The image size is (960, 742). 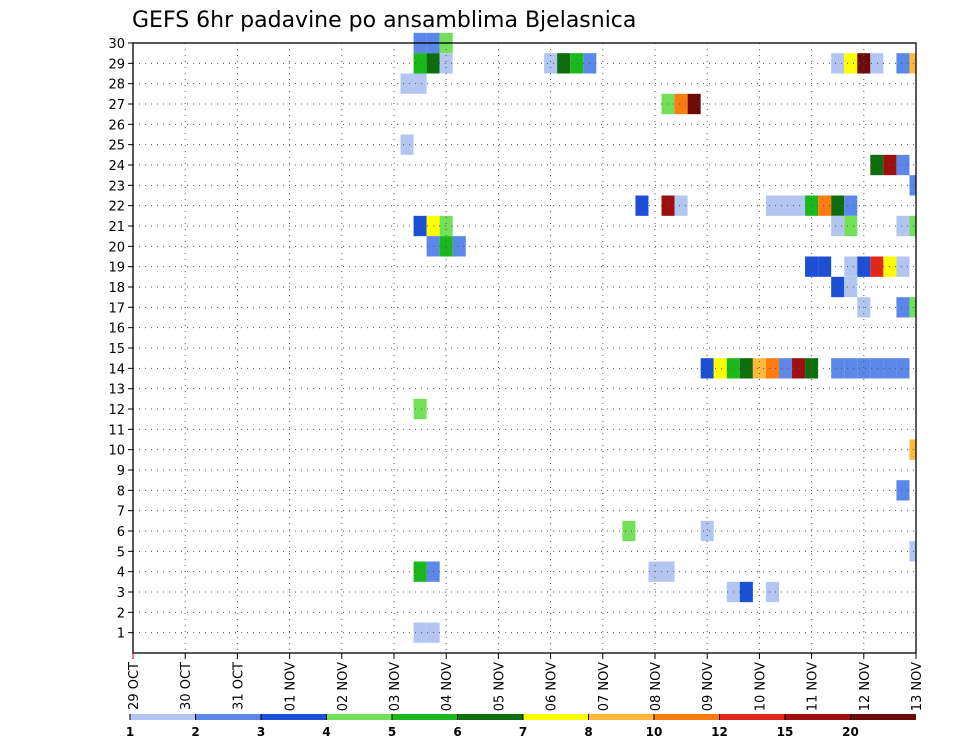 I want to click on x-tick-label: 31 OCT, so click(x=238, y=686).